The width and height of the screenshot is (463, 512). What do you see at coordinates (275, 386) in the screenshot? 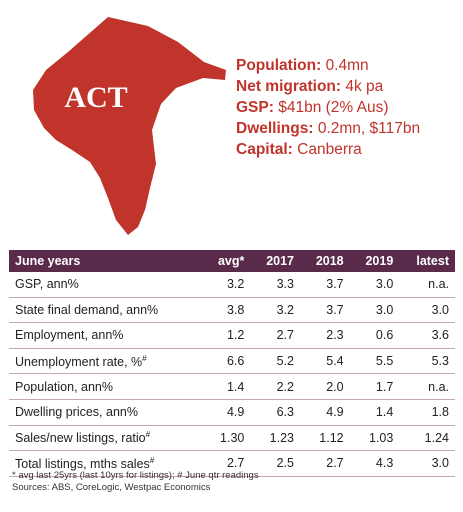
I see `row-value: 2.2` at bounding box center [275, 386].